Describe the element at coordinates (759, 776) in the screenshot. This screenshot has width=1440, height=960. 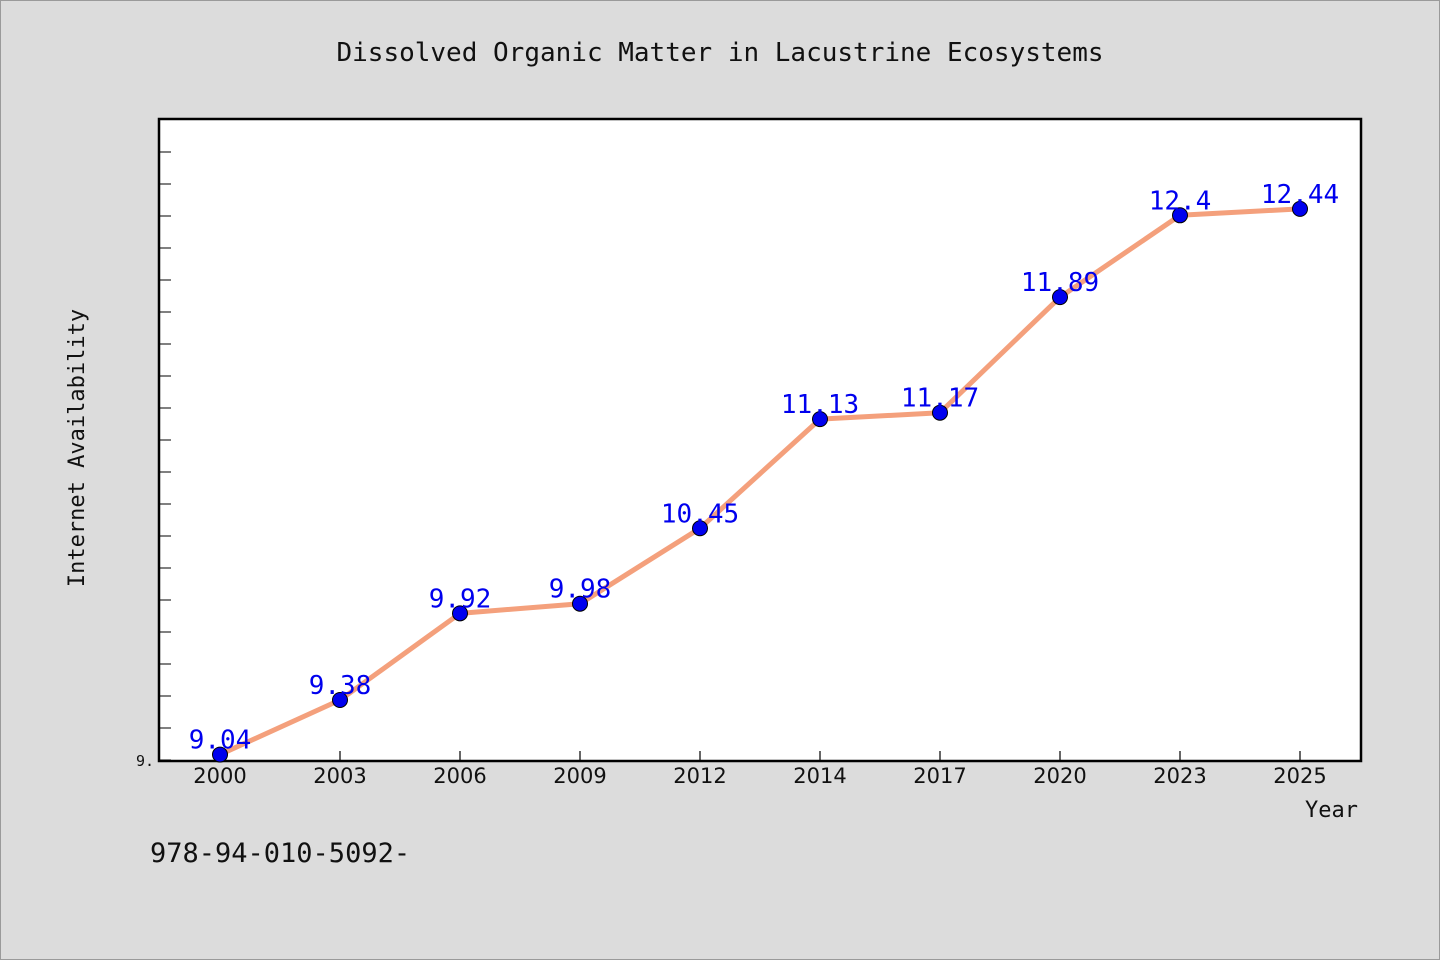
I see `x-axis-tick-labels: 2000 2003 2006 2009 2012 2014 2017 2020 2023 2025` at that location.